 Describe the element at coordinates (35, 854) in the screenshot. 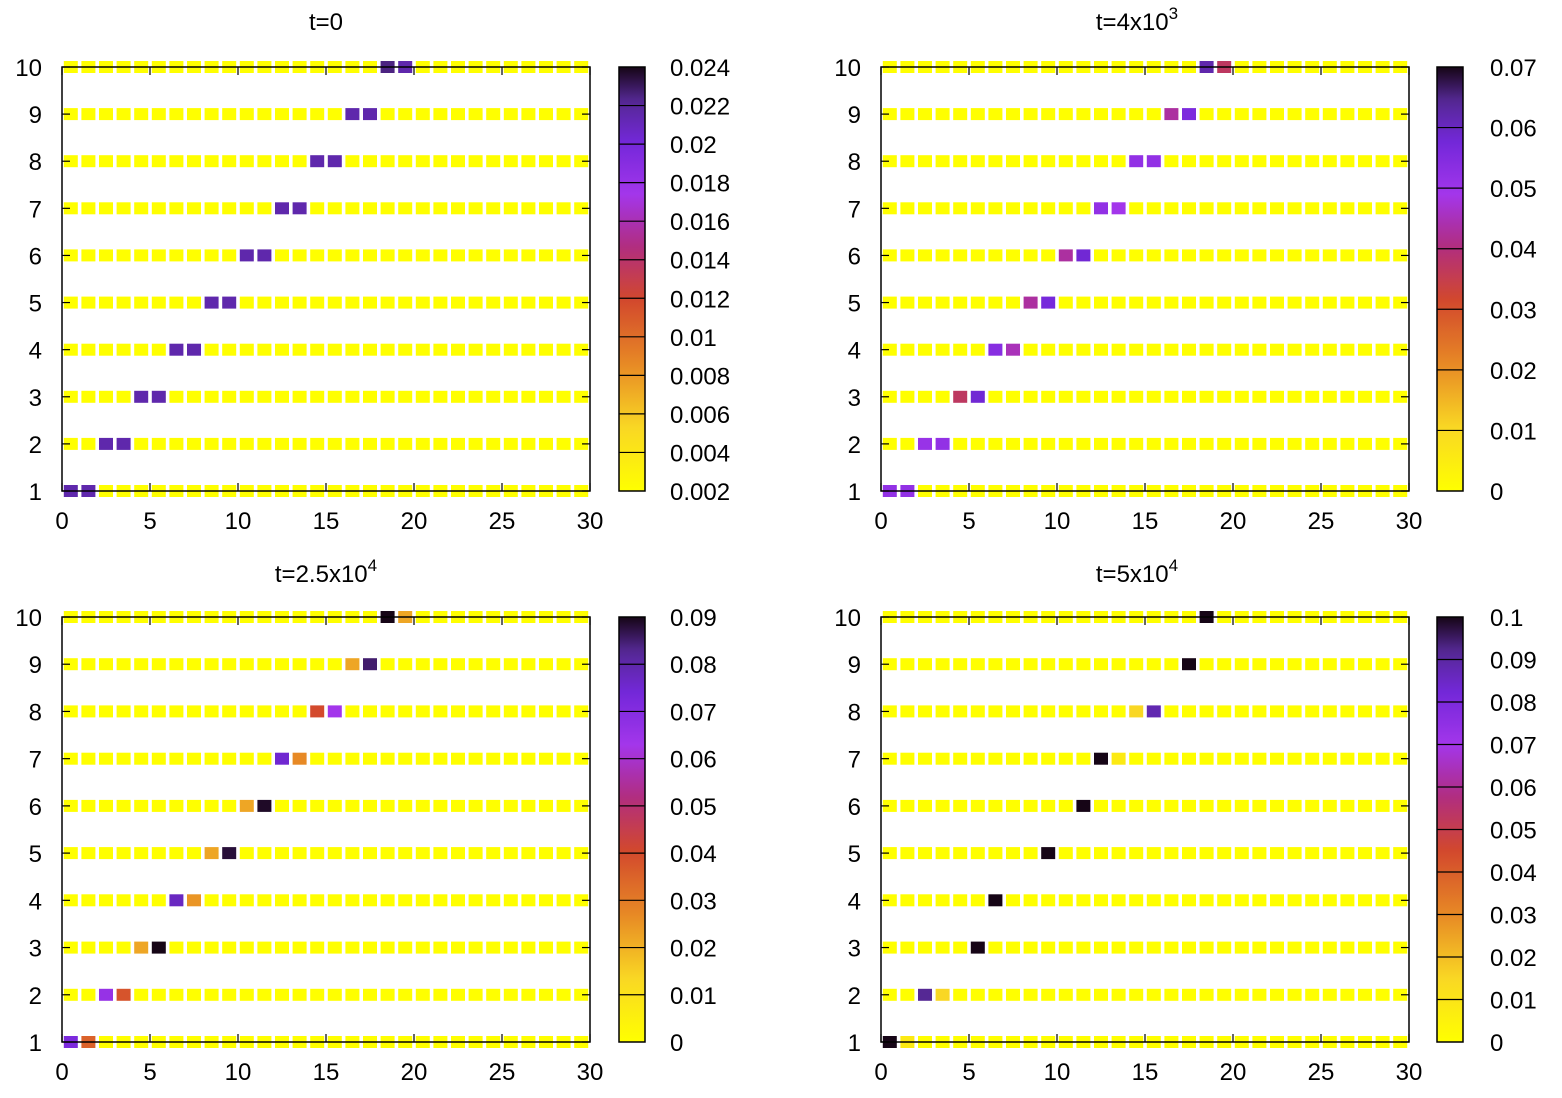

I see `y-tick-label: 5` at that location.